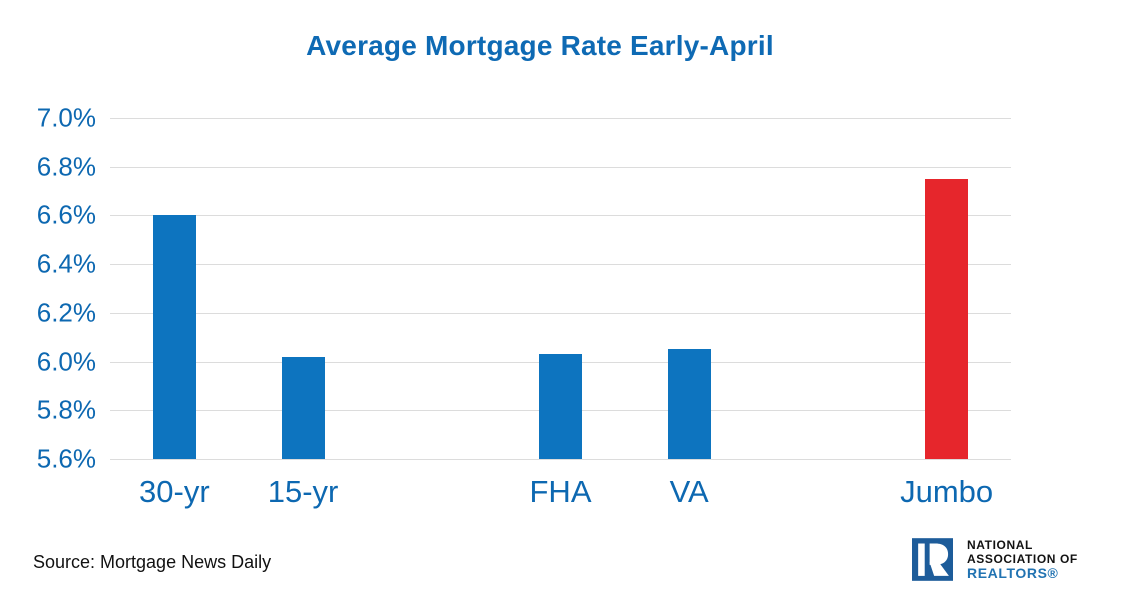 The width and height of the screenshot is (1135, 614). Describe the element at coordinates (689, 491) in the screenshot. I see `x-tick-label-va: VA` at that location.